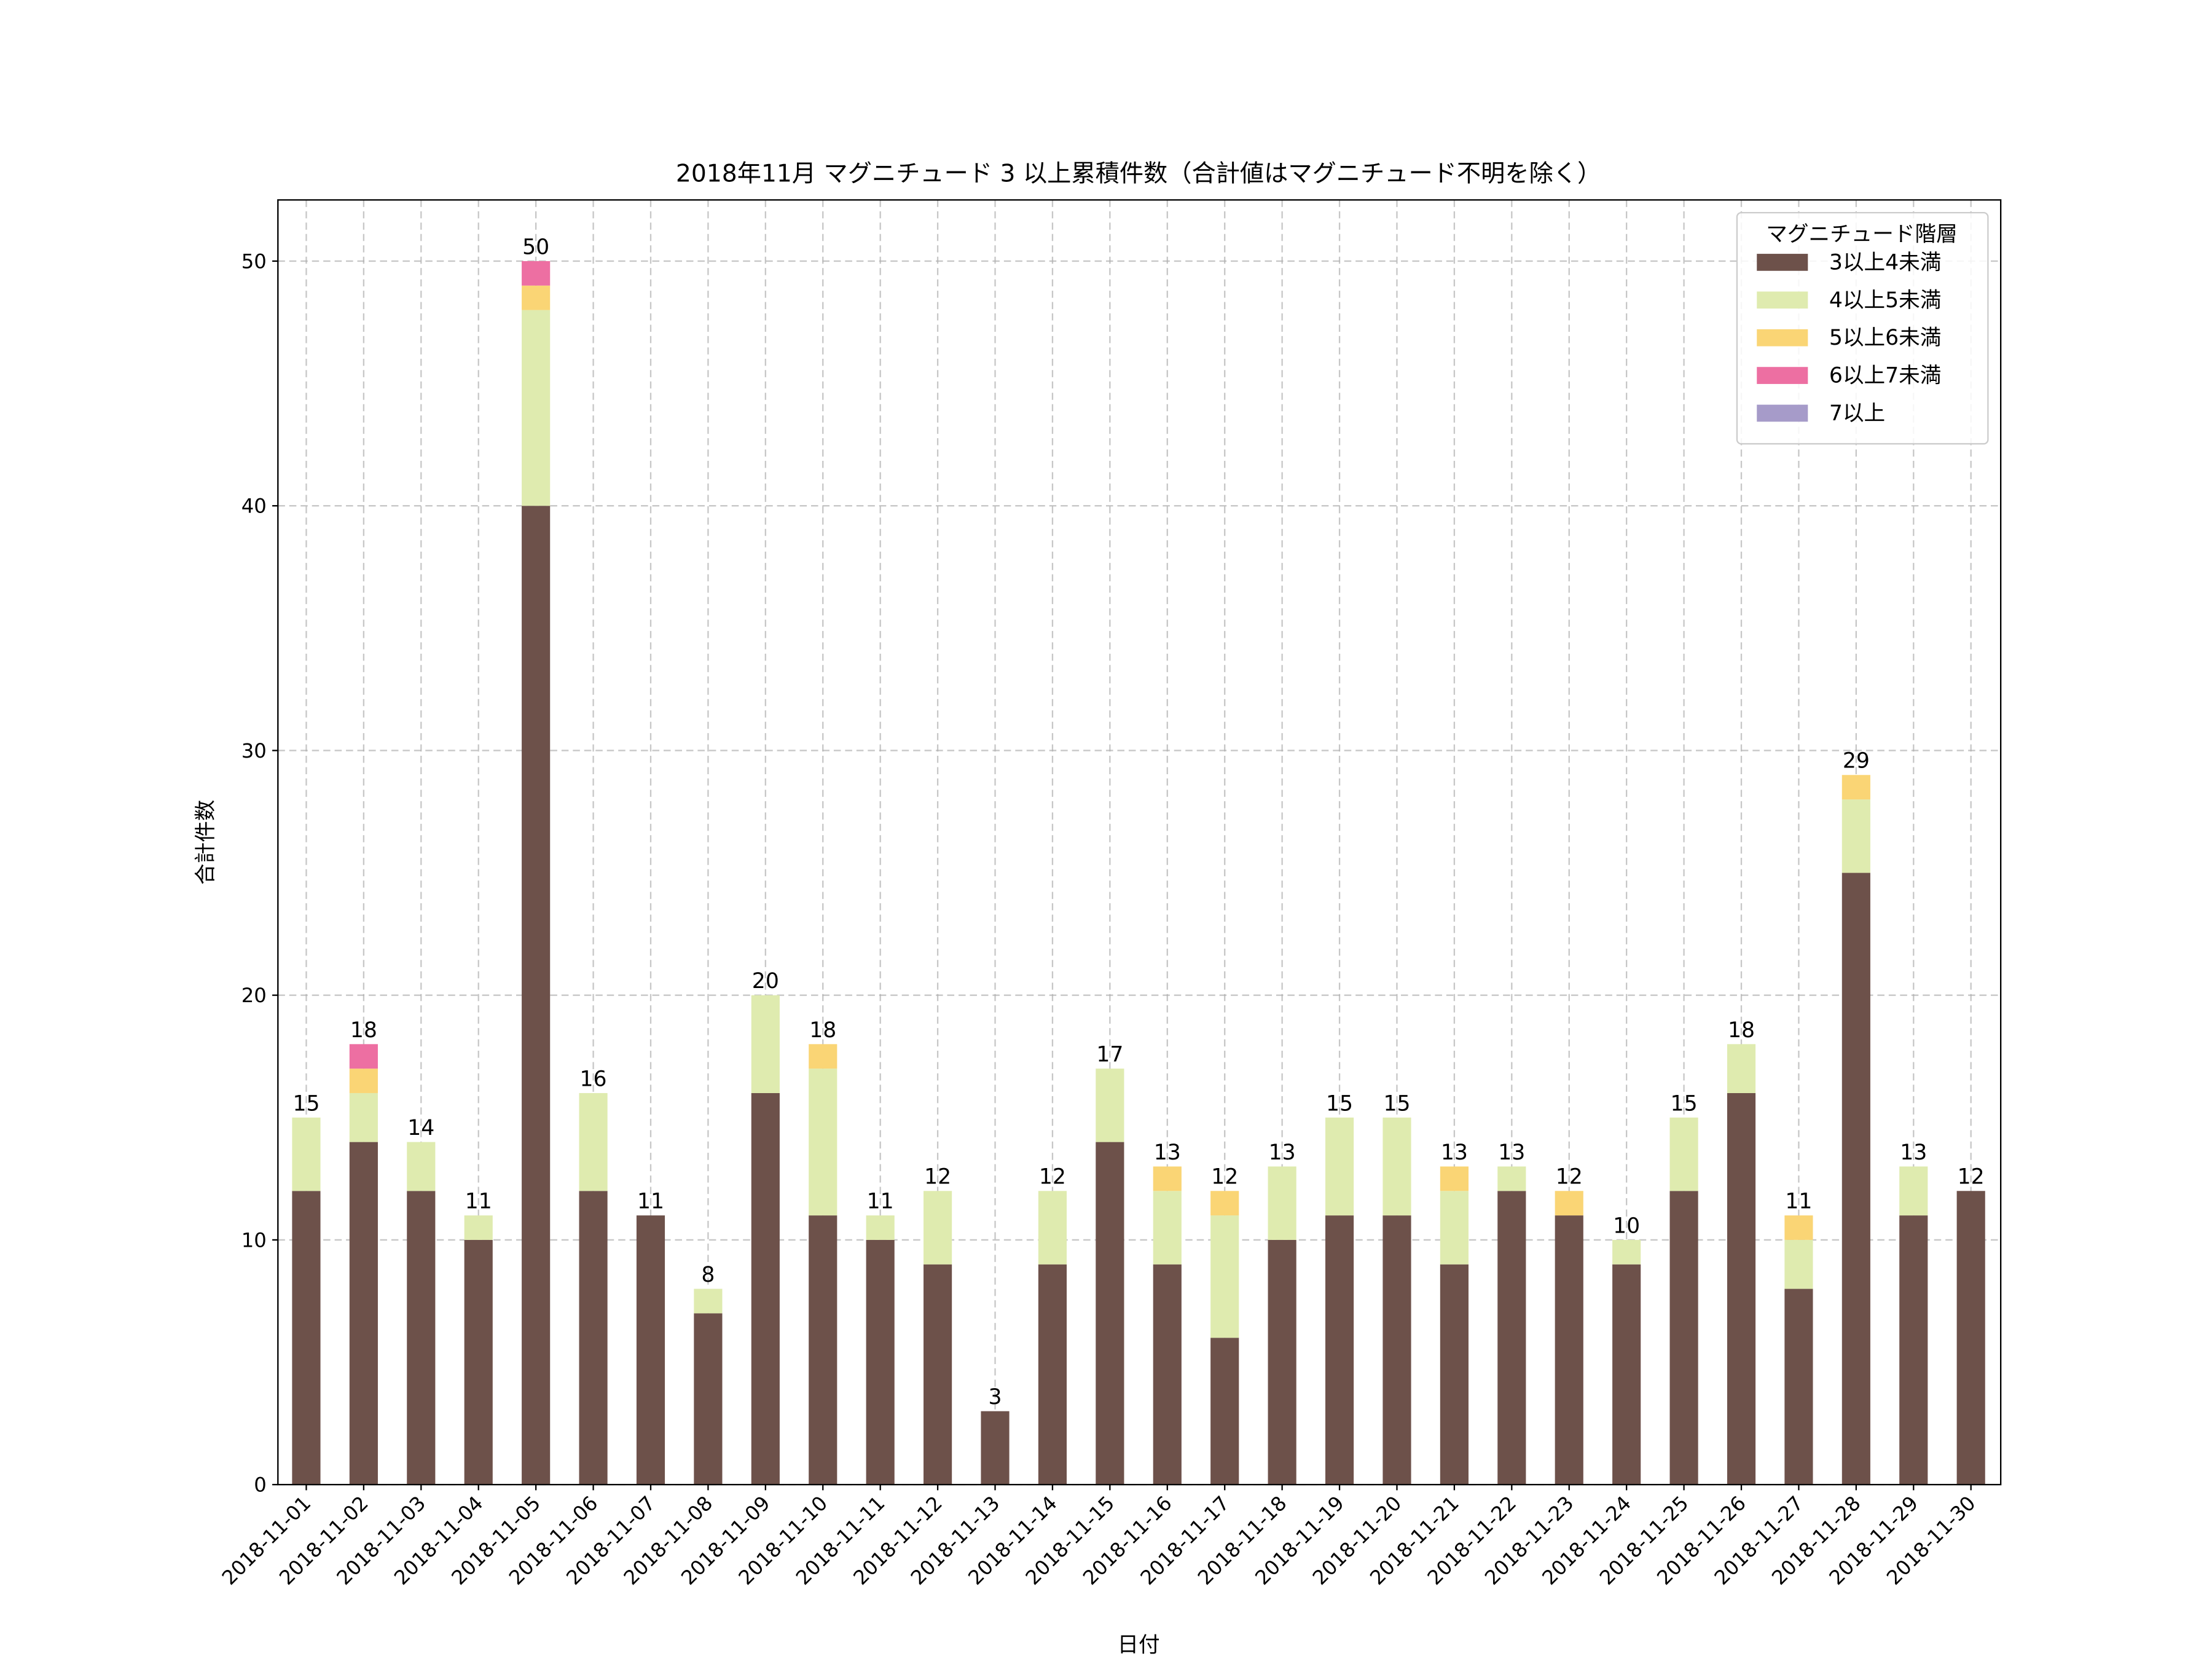  What do you see at coordinates (995, 1397) in the screenshot?
I see `data-label: 3` at bounding box center [995, 1397].